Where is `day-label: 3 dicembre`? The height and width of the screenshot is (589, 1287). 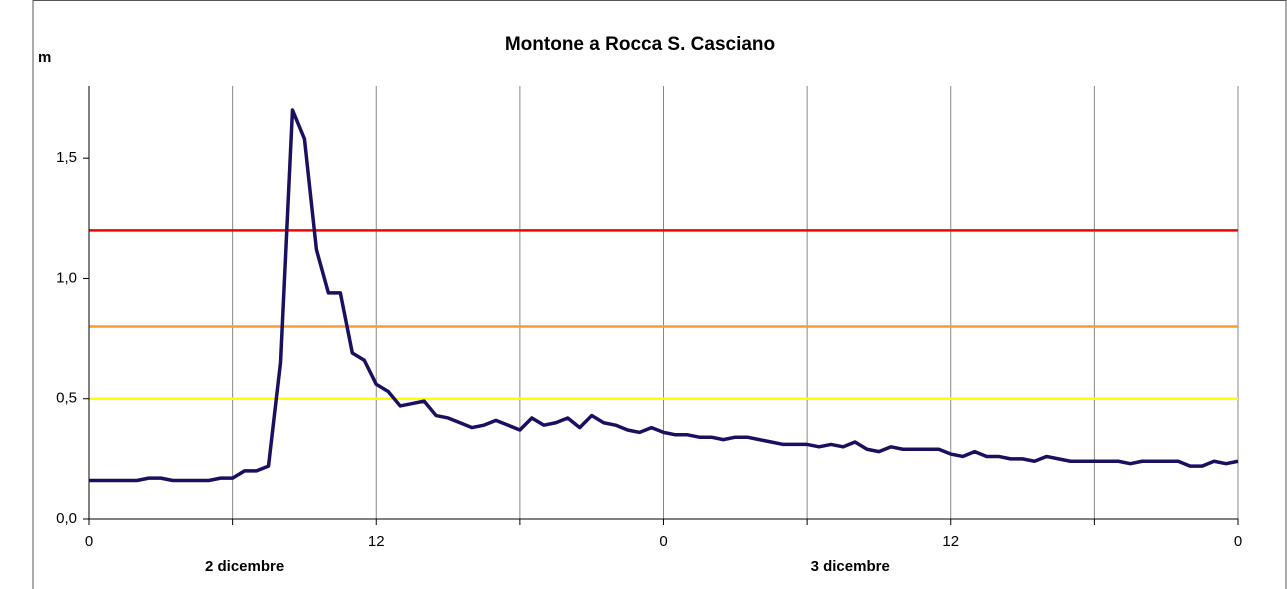
day-label: 3 dicembre is located at coordinates (850, 566).